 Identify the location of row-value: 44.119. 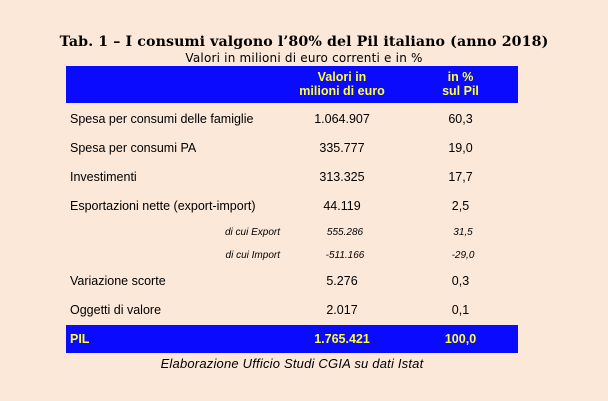
(342, 206).